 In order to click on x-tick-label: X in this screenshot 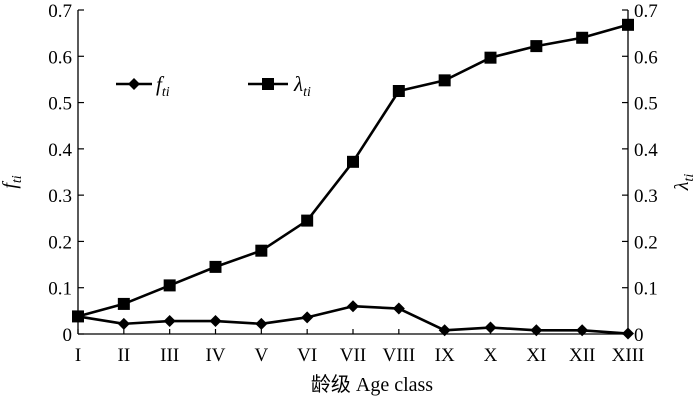, I will do `click(491, 355)`.